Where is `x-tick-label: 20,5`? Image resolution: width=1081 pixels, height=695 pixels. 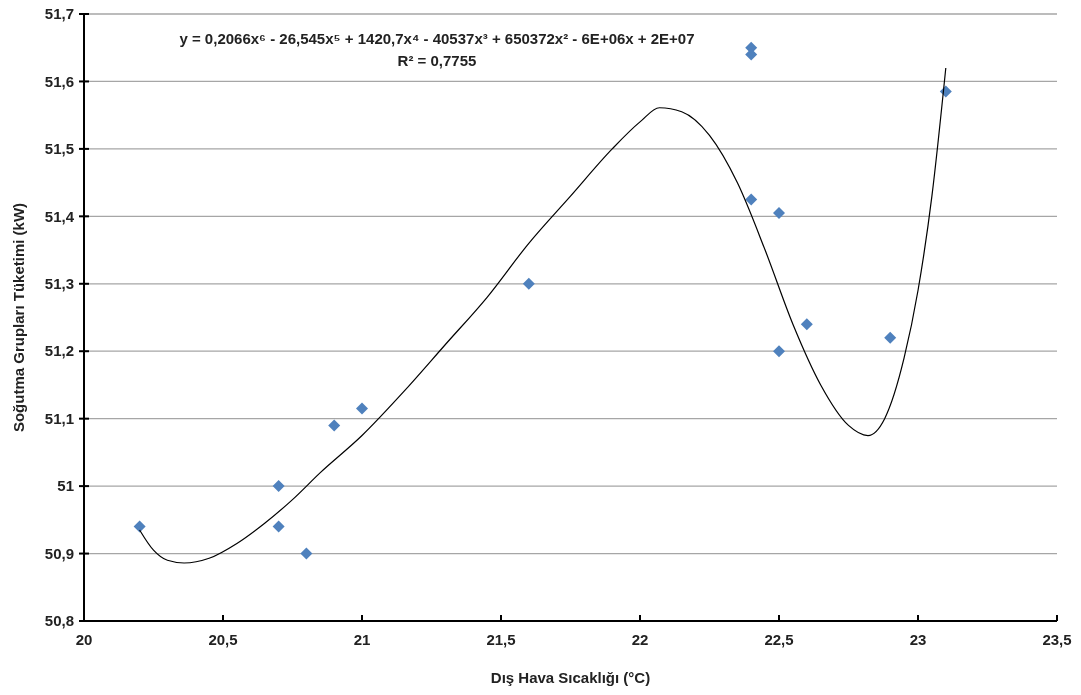
x-tick-label: 20,5 is located at coordinates (223, 639).